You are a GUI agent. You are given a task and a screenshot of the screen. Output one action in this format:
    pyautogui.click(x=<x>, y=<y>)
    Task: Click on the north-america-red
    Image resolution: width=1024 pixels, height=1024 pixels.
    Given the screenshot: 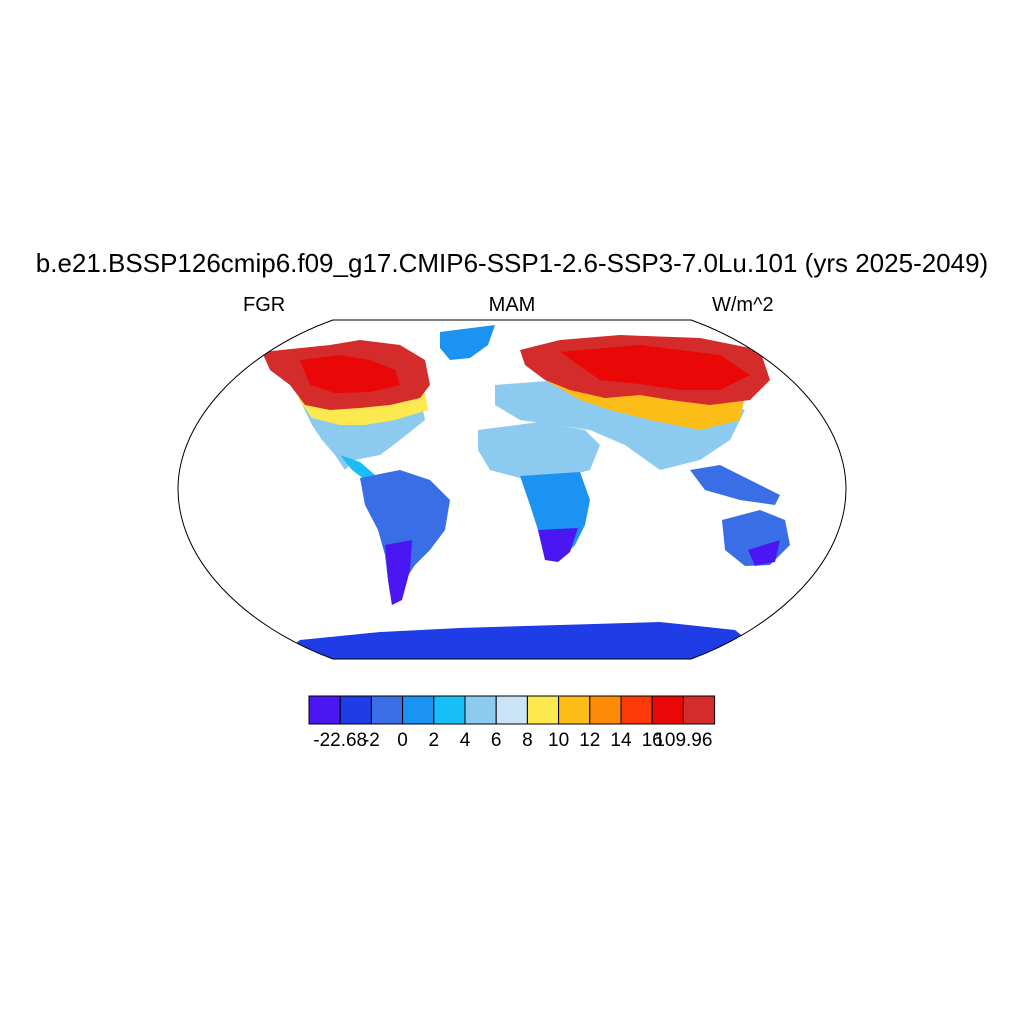 What is the action you would take?
    pyautogui.click(x=350, y=374)
    